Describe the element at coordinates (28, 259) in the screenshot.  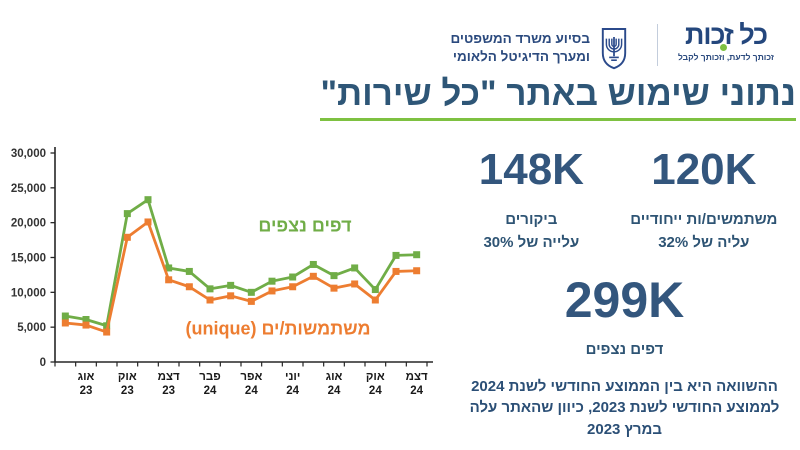
I see `y-tick-label: 15,000` at that location.